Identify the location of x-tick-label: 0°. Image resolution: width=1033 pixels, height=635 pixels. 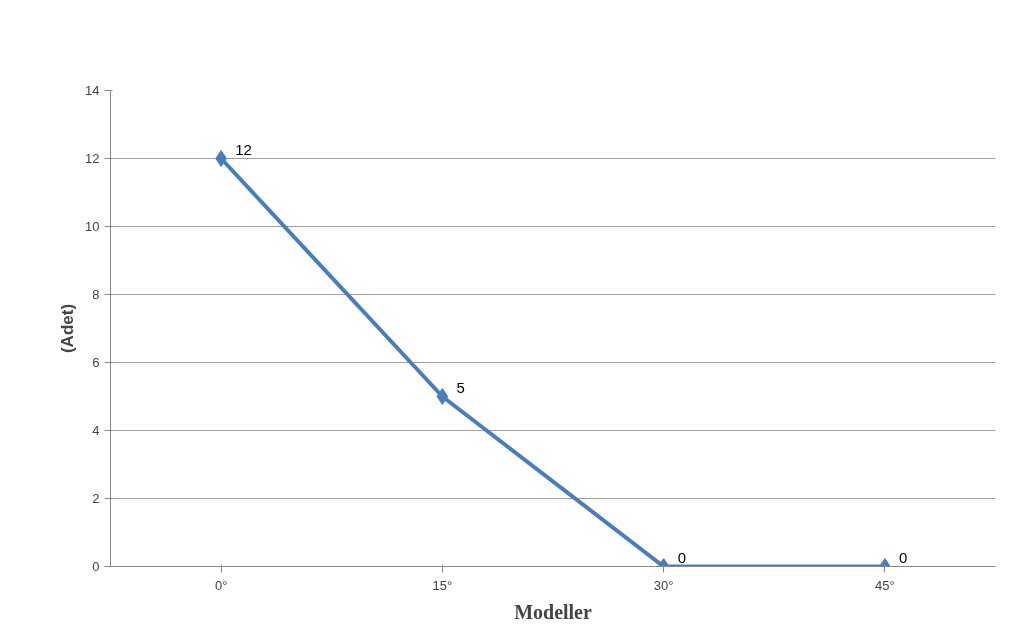
(221, 585).